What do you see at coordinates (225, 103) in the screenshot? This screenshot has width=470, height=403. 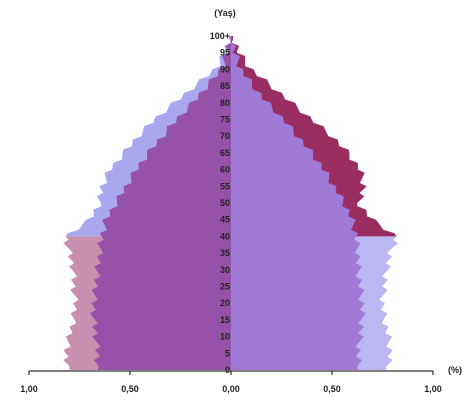 I see `age-tick-label: 80` at bounding box center [225, 103].